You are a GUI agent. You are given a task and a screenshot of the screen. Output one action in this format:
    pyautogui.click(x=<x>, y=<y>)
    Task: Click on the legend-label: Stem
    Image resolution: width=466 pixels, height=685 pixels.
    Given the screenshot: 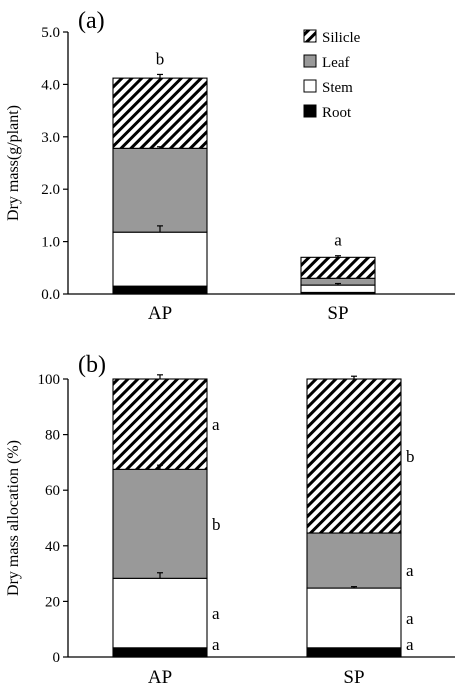 What is the action you would take?
    pyautogui.click(x=337, y=88)
    